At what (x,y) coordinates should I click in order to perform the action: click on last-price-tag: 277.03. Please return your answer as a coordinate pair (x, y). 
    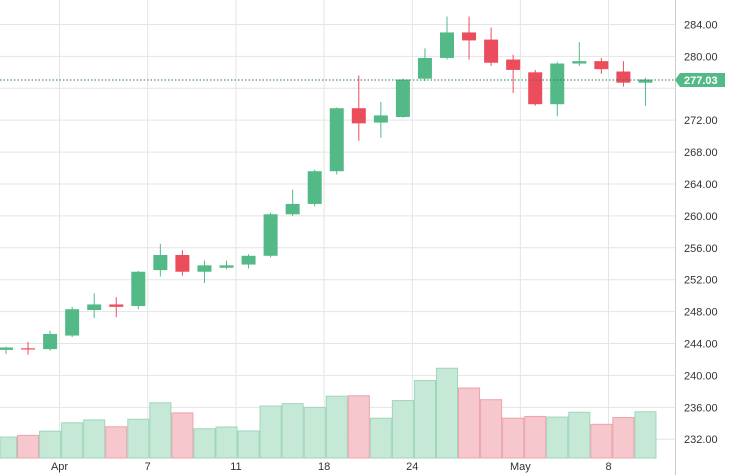
    Looking at the image, I should click on (700, 80).